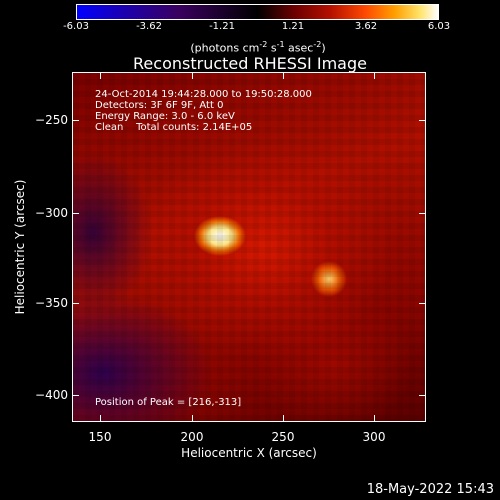  What do you see at coordinates (51, 120) in the screenshot?
I see `y-tick-label: −250` at bounding box center [51, 120].